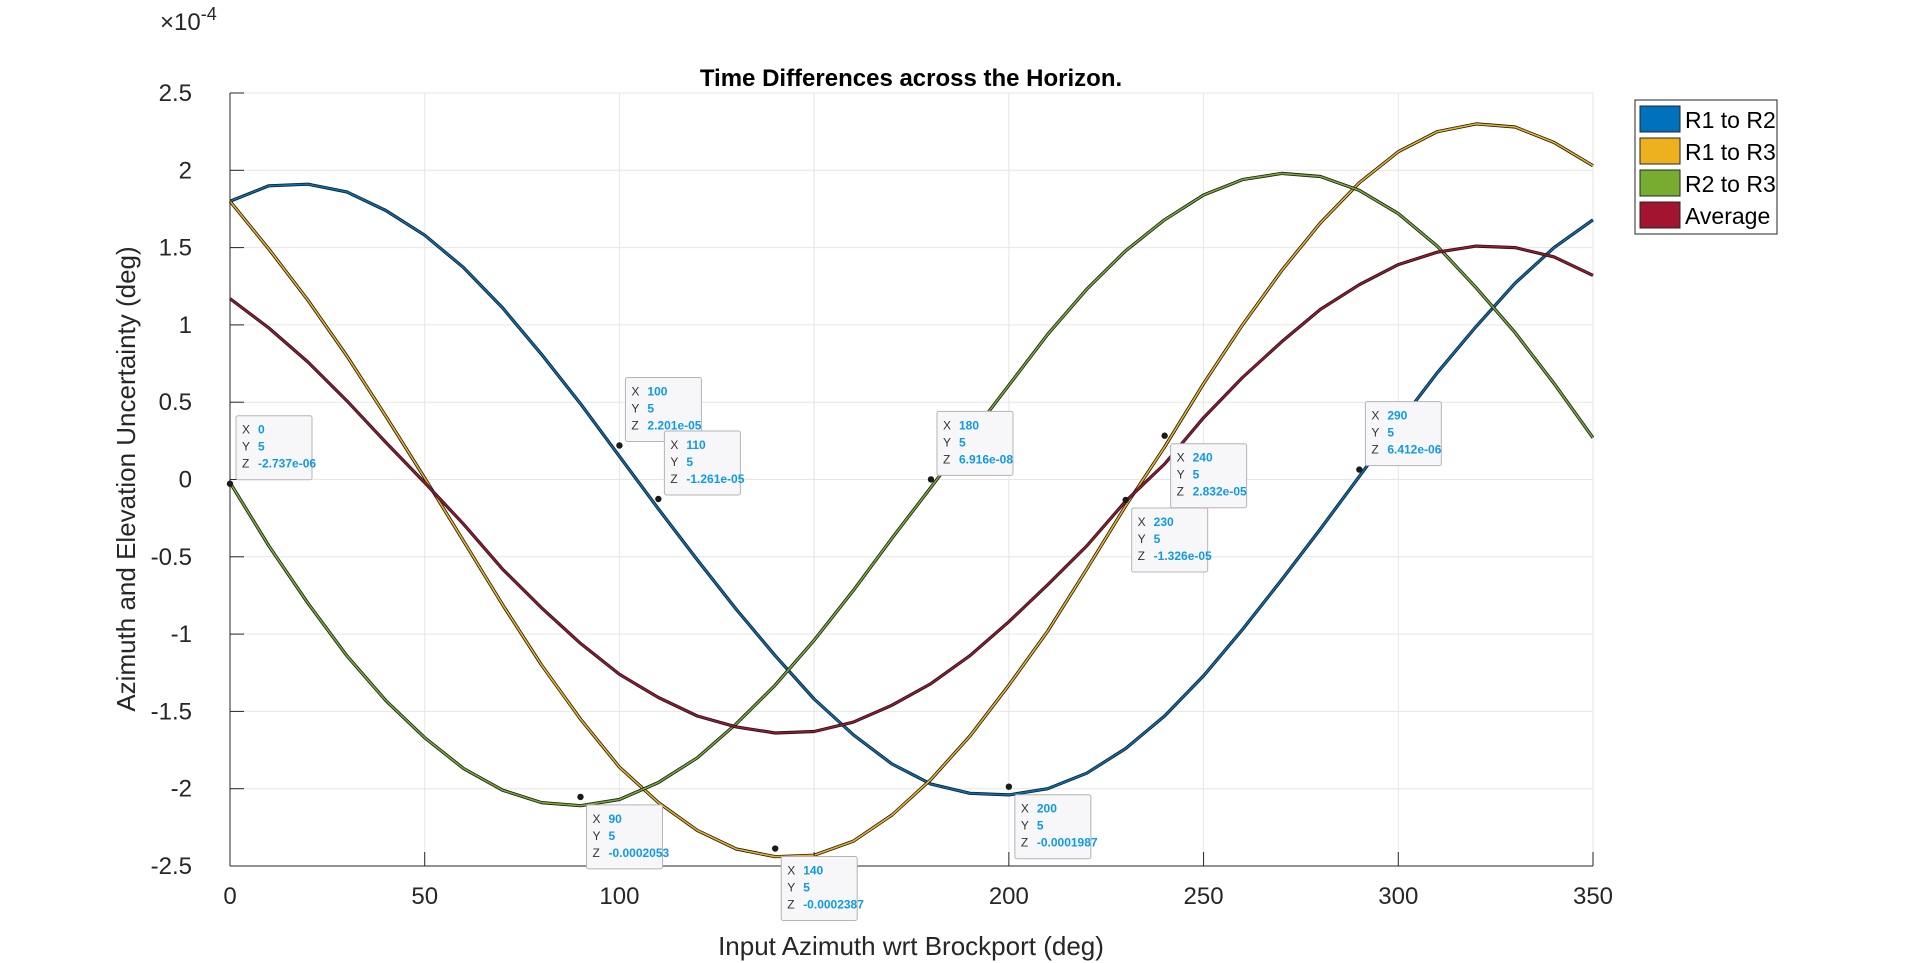  I want to click on datatip: X 140 Y 5Z -0.0002387, so click(818, 883).